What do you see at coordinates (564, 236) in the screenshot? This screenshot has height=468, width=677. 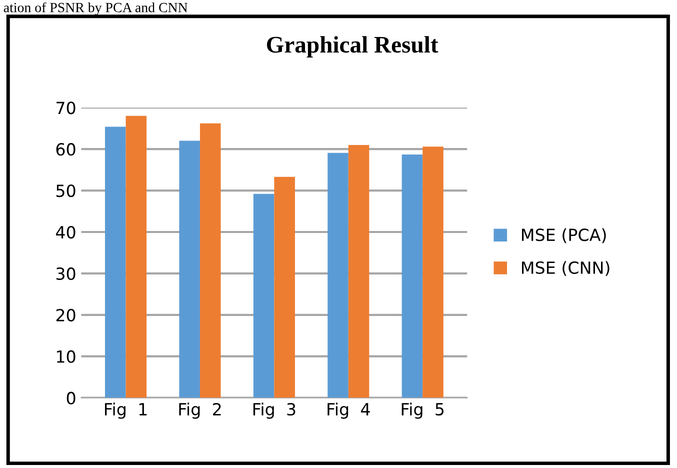 I see `legend-label: MSE (PCA)` at bounding box center [564, 236].